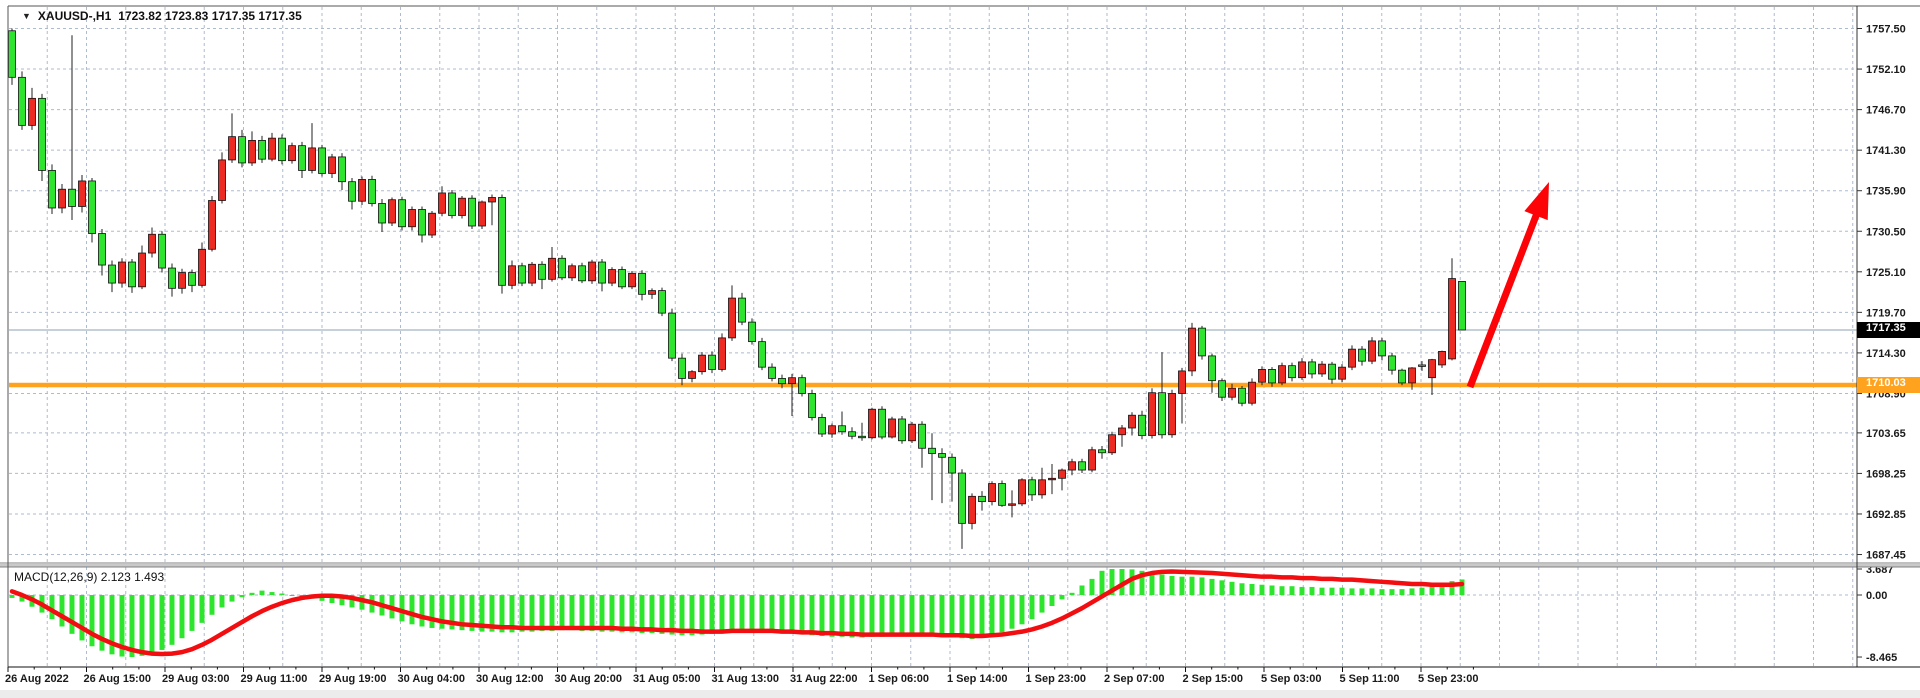 This screenshot has width=1920, height=698. What do you see at coordinates (26, 16) in the screenshot?
I see `symbol-dropdown-icon: ▼` at bounding box center [26, 16].